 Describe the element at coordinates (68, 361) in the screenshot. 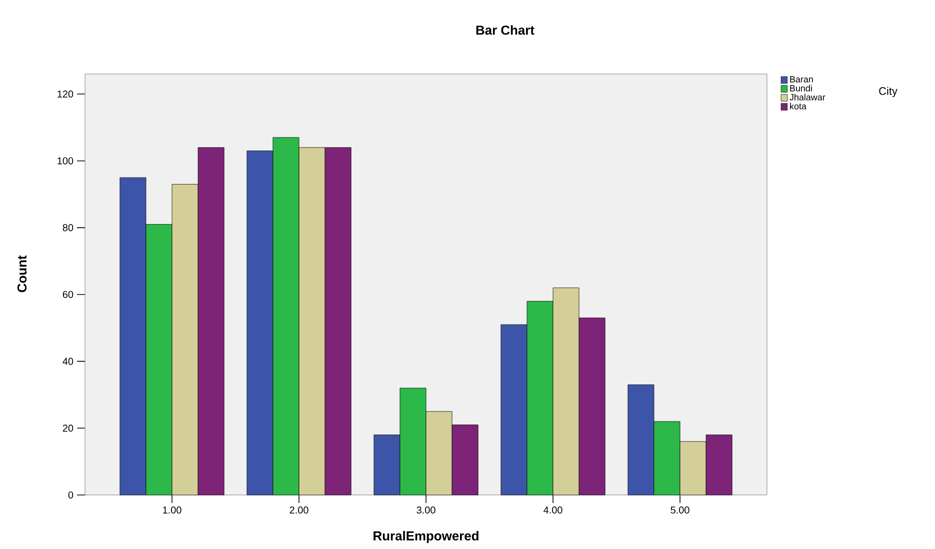

I see `y-tick-label: 40` at that location.